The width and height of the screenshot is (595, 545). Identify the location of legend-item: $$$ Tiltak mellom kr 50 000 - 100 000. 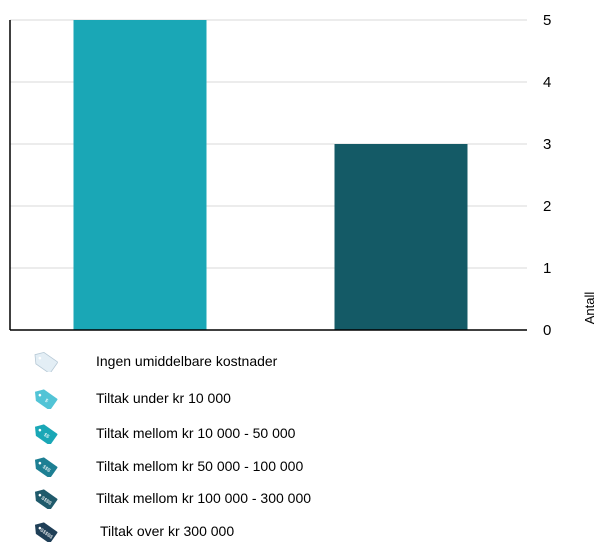
(166, 466).